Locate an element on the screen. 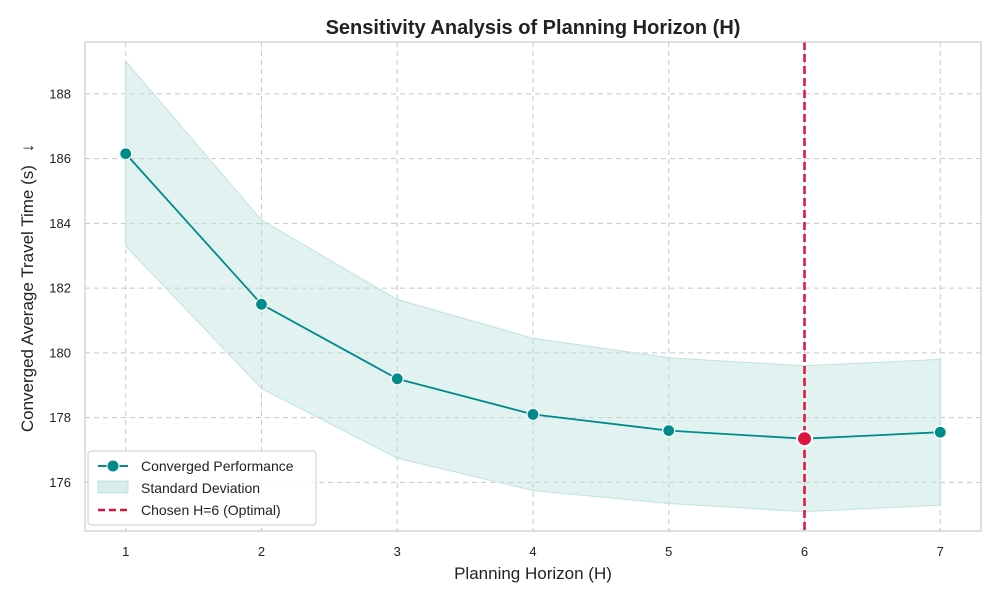  legend-item-chosen: Chosen H=6 (Optimal) is located at coordinates (189, 510).